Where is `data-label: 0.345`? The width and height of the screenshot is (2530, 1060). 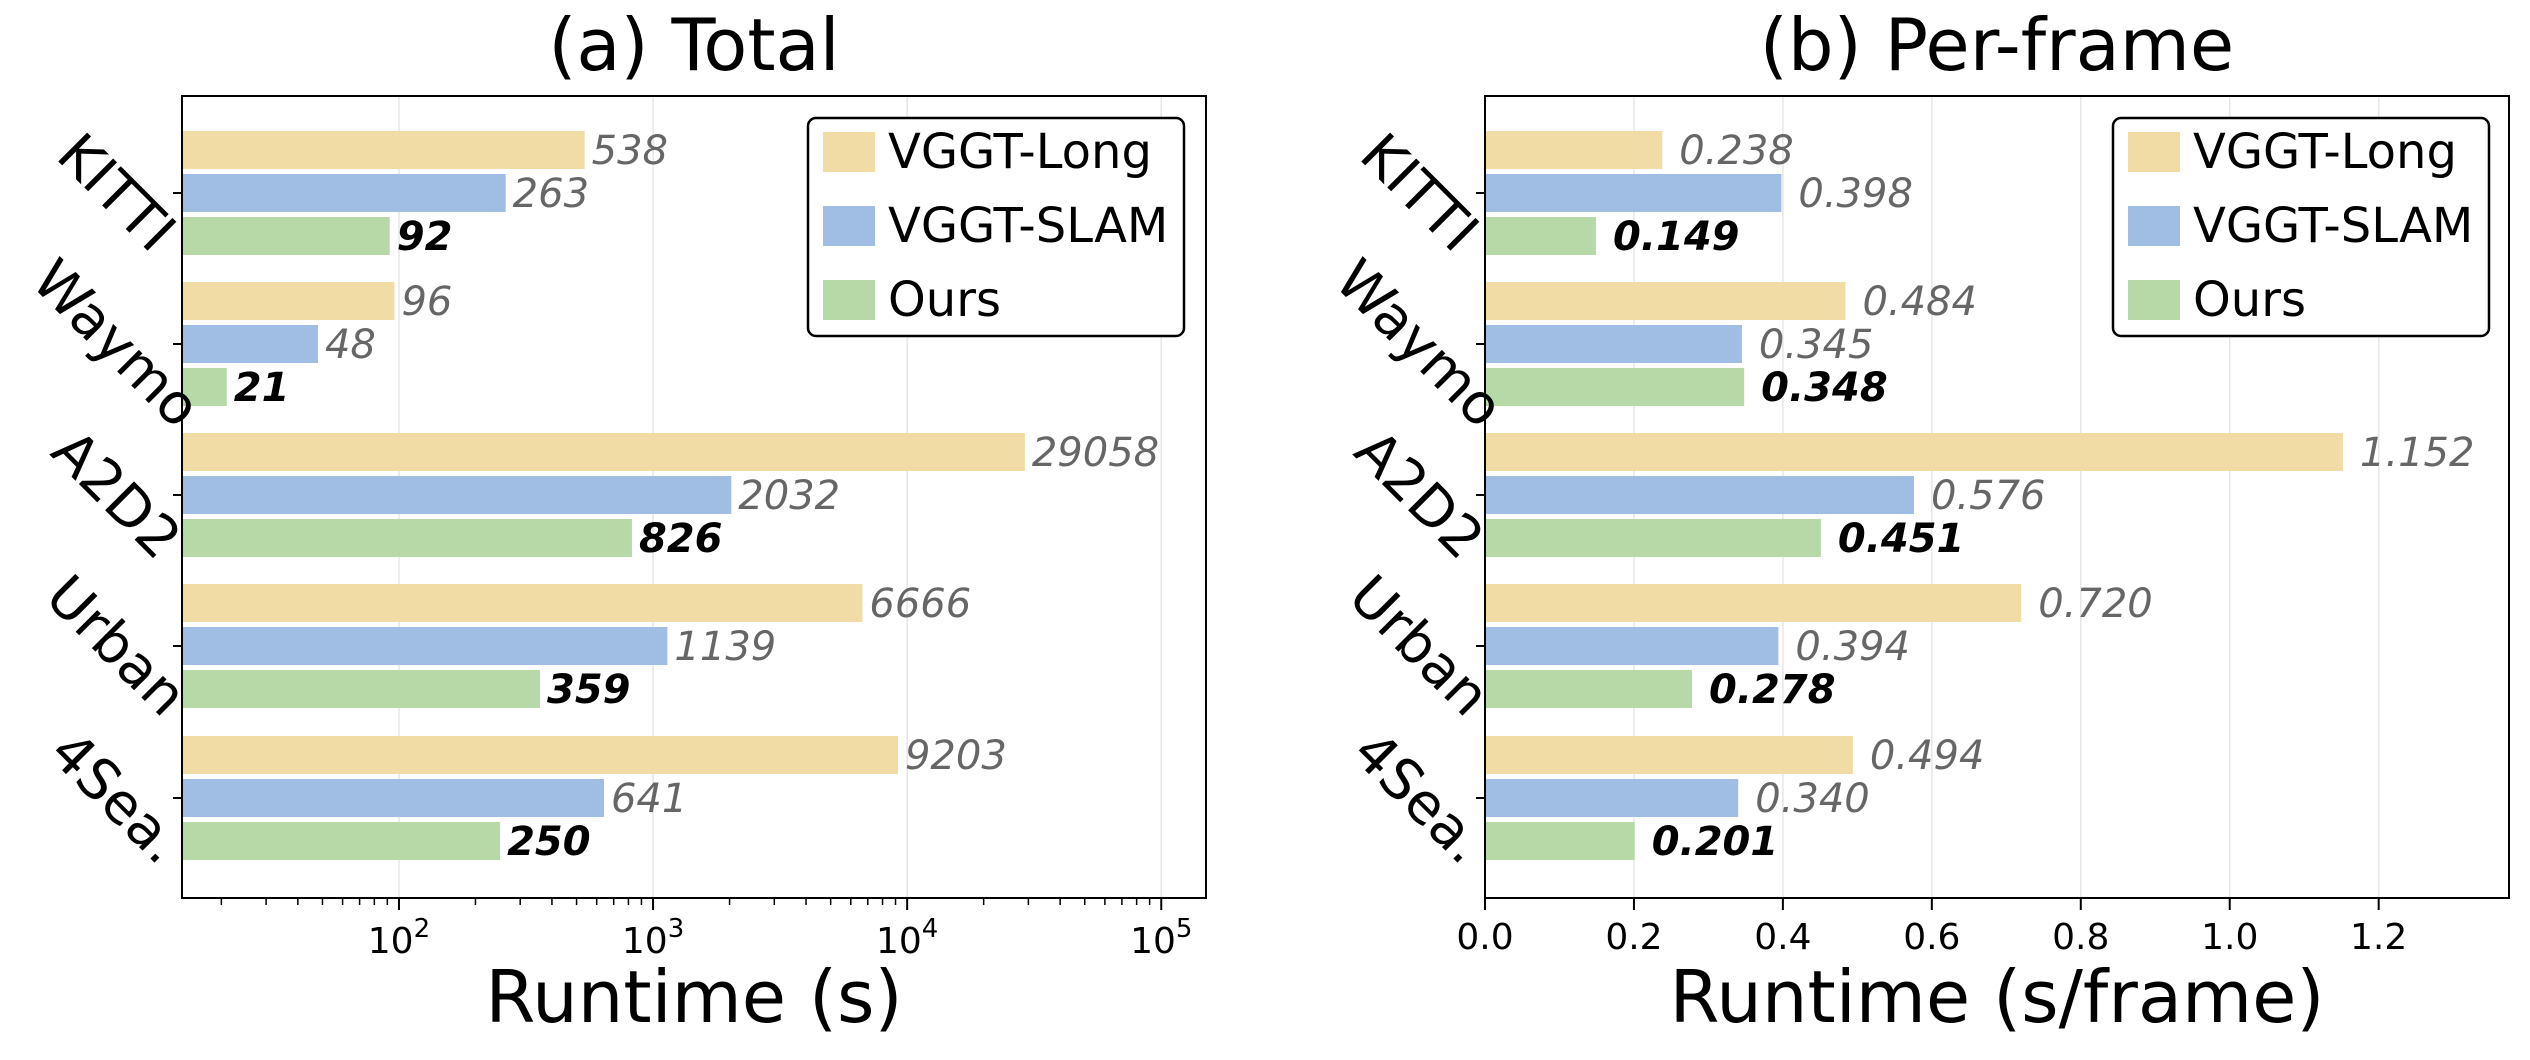 data-label: 0.345 is located at coordinates (1816, 345).